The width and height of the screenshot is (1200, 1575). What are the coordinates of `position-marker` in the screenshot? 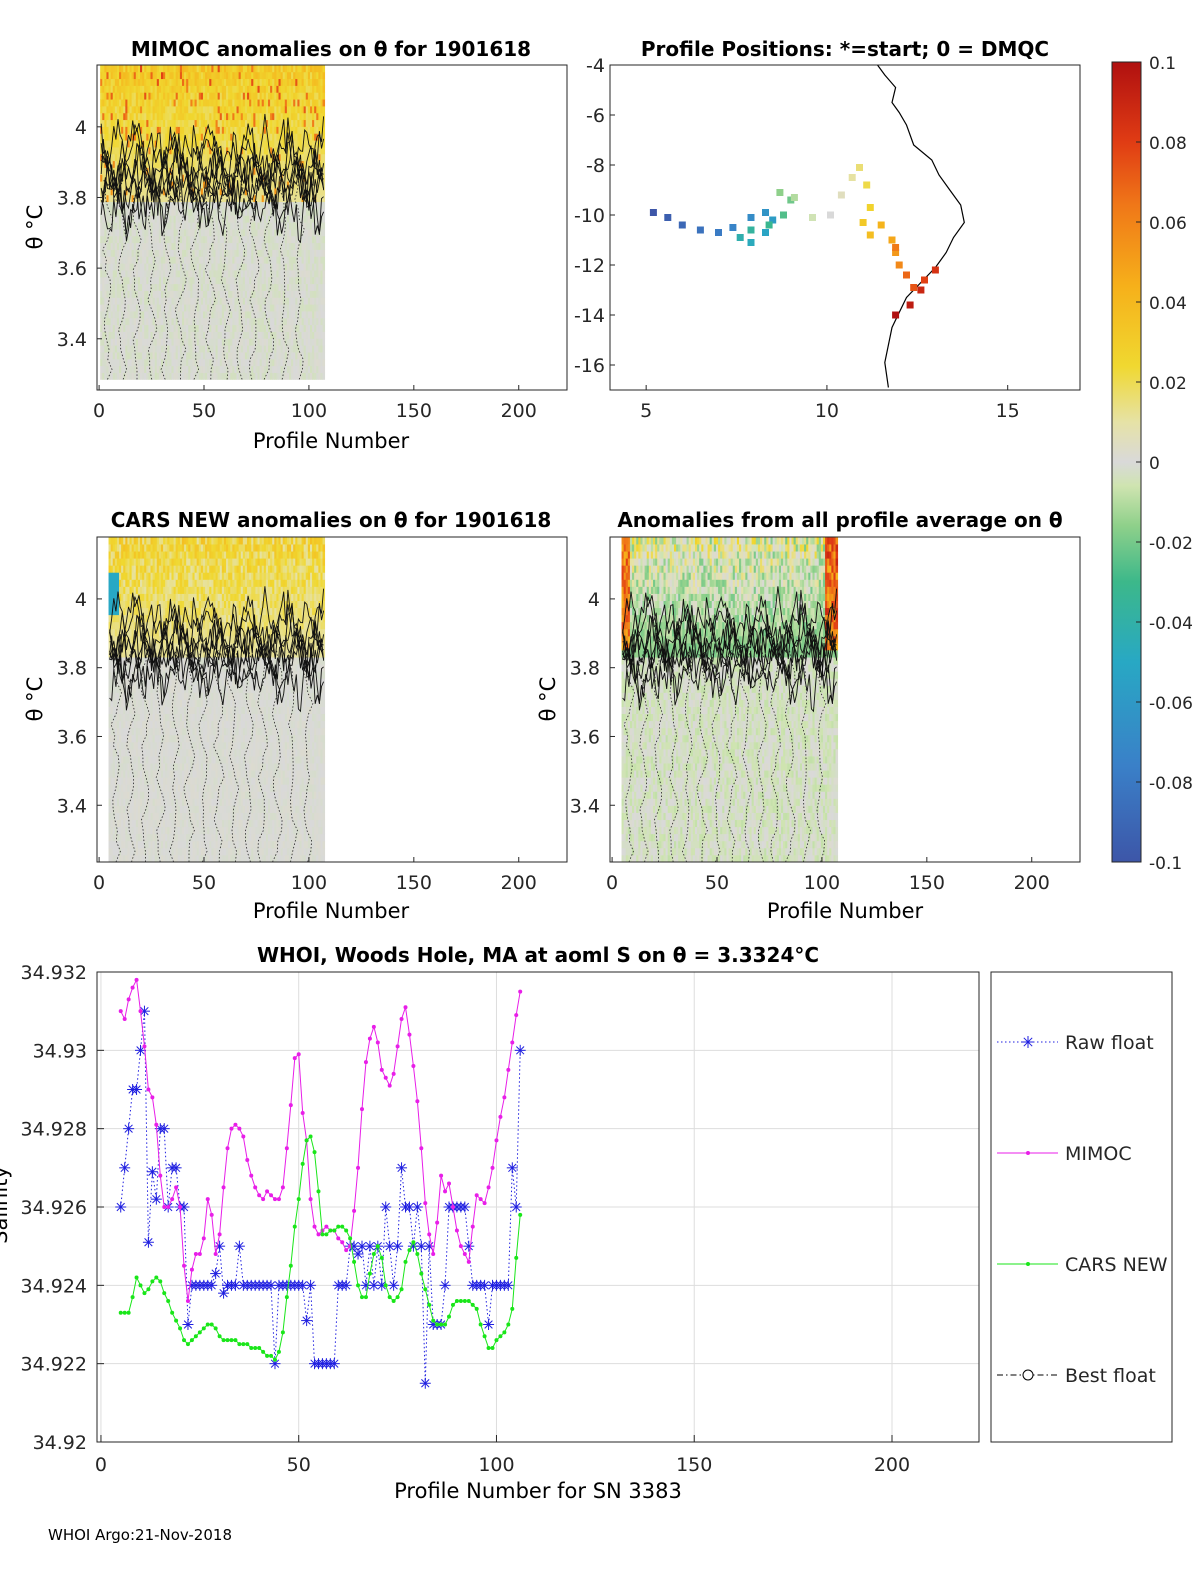 It's located at (830, 215).